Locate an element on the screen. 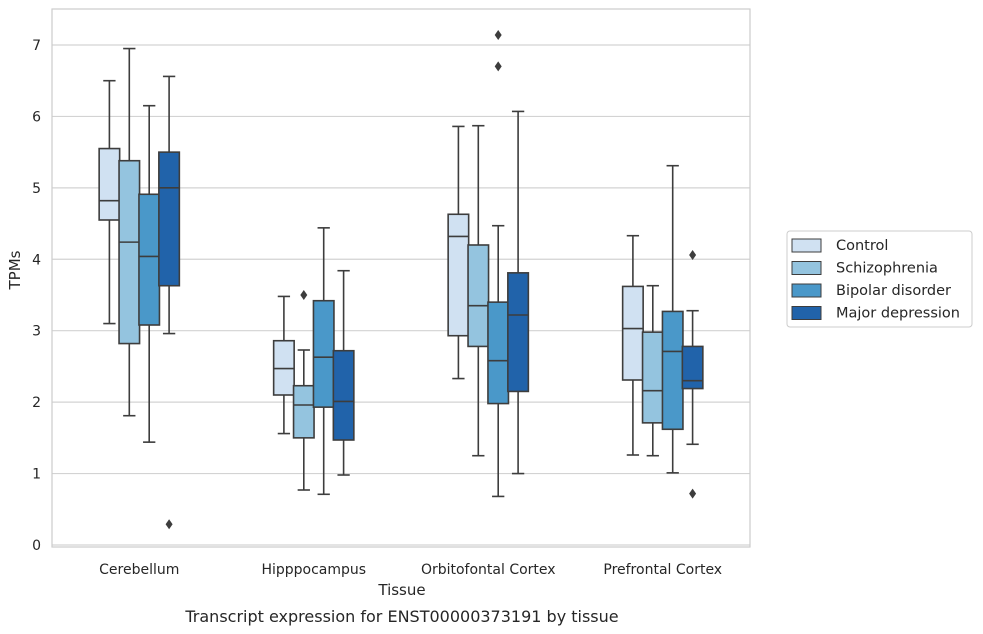 This screenshot has height=634, width=983. legend-label: Major depression is located at coordinates (898, 314).